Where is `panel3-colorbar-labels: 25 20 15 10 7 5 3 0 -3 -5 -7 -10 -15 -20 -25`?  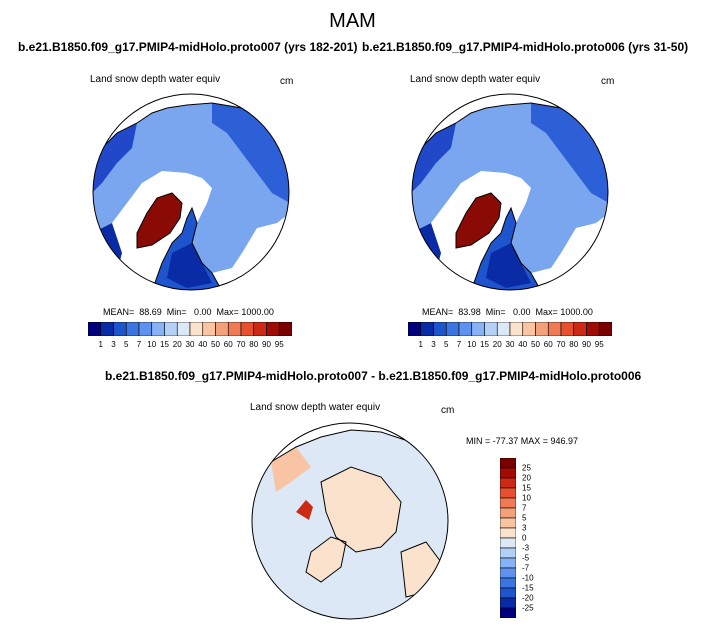 panel3-colorbar-labels: 25 20 15 10 7 5 3 0 -3 -5 -7 -10 -15 -20 -25 is located at coordinates (537, 538).